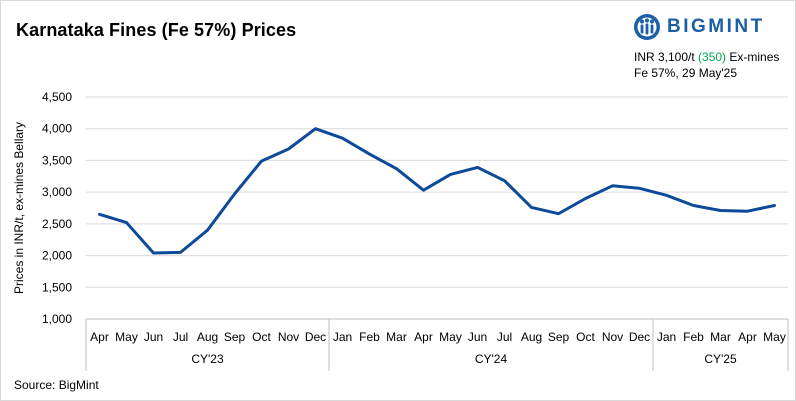  I want to click on y-tick-label: 3,500, so click(57, 160).